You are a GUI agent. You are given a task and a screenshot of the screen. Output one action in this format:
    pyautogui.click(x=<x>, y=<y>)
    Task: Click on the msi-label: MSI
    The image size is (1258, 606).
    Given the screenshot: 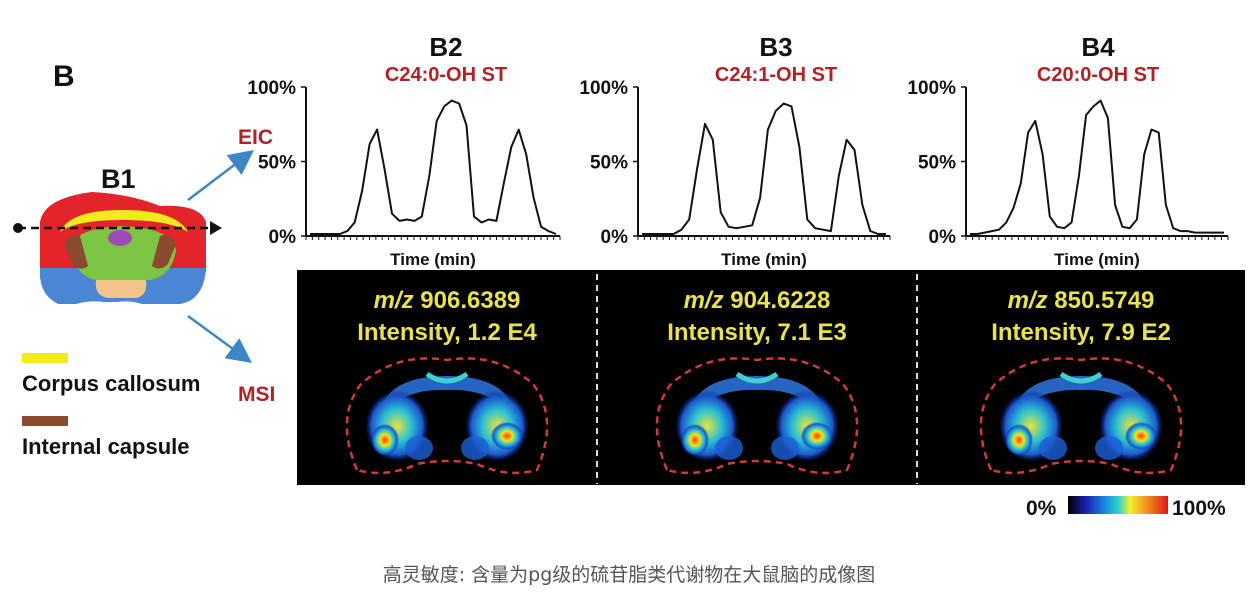 What is the action you would take?
    pyautogui.click(x=256, y=394)
    